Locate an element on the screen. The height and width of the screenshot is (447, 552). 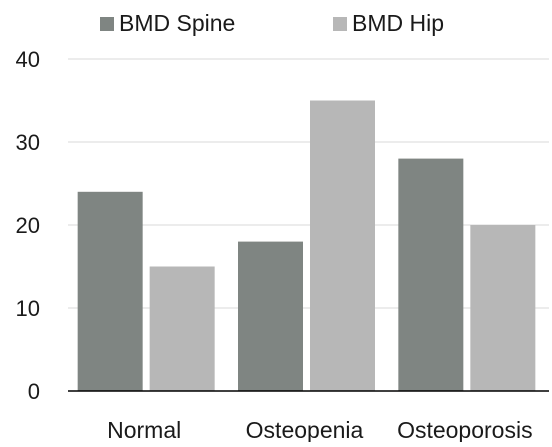
x-tick-label: Osteopenia is located at coordinates (305, 429).